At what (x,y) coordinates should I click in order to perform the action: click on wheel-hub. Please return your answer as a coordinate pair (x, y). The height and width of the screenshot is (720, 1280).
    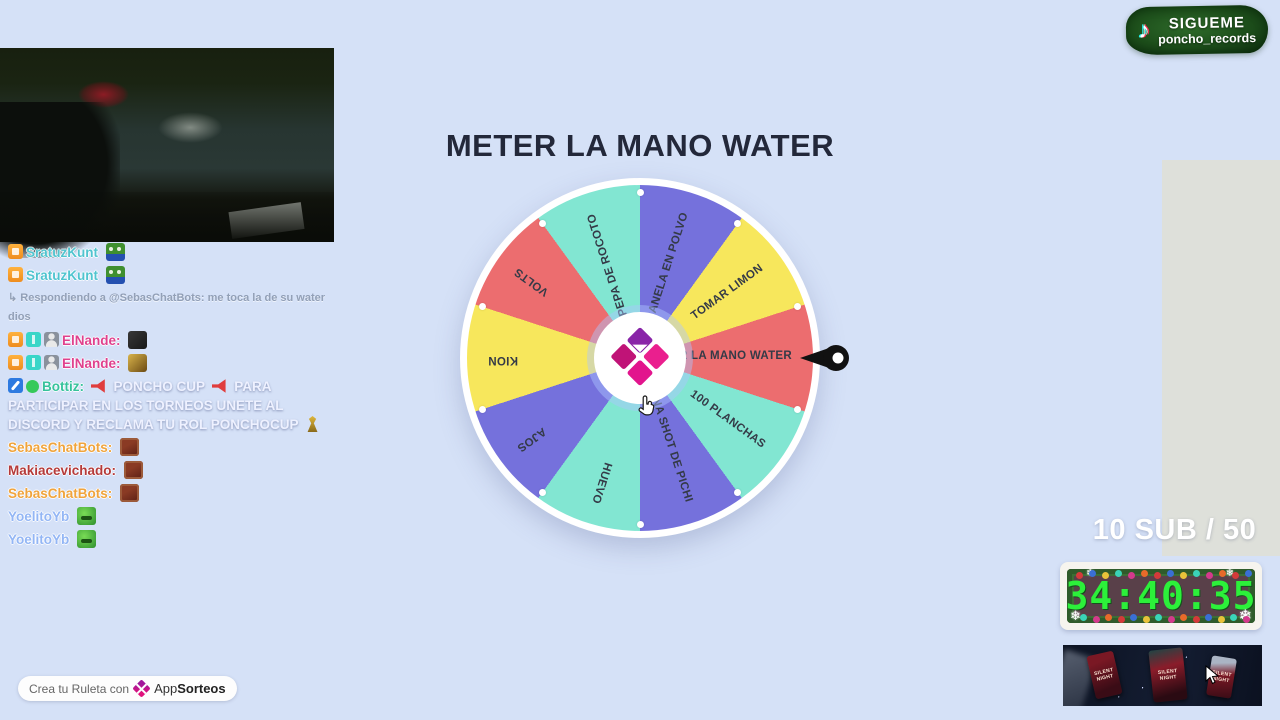
    Looking at the image, I should click on (640, 358).